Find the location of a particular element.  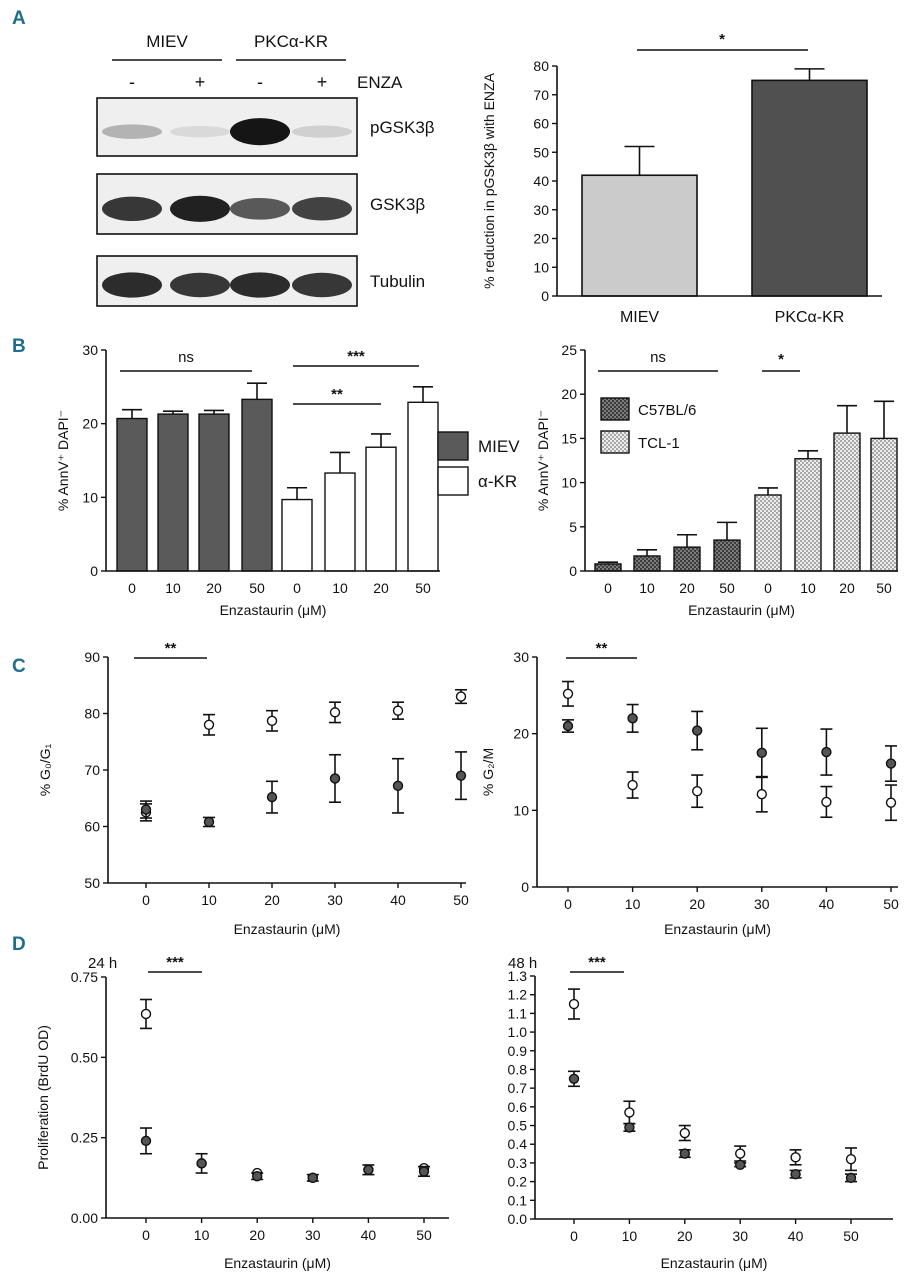

legend-label: α-KR is located at coordinates (497, 481).